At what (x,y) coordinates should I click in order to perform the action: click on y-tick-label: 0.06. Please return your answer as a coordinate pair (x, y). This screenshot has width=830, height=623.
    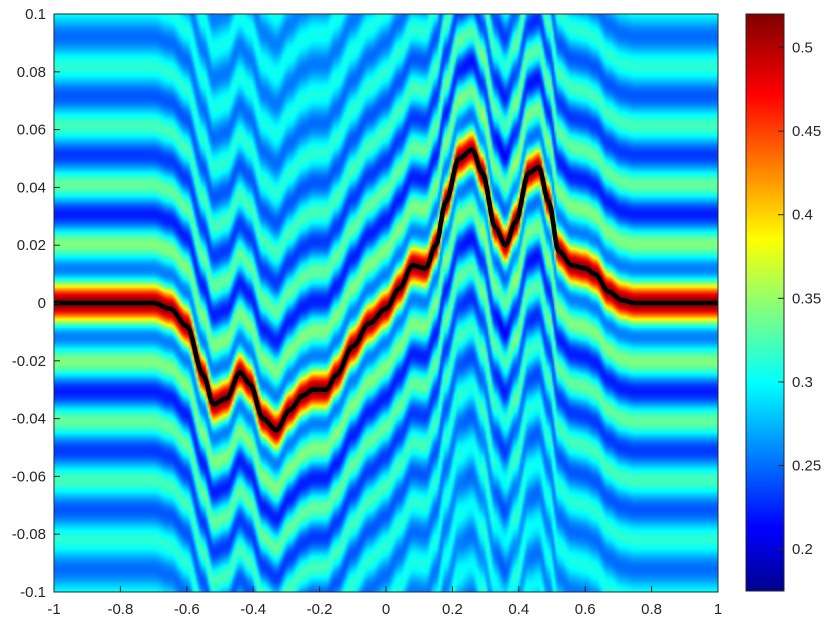
    Looking at the image, I should click on (31, 130).